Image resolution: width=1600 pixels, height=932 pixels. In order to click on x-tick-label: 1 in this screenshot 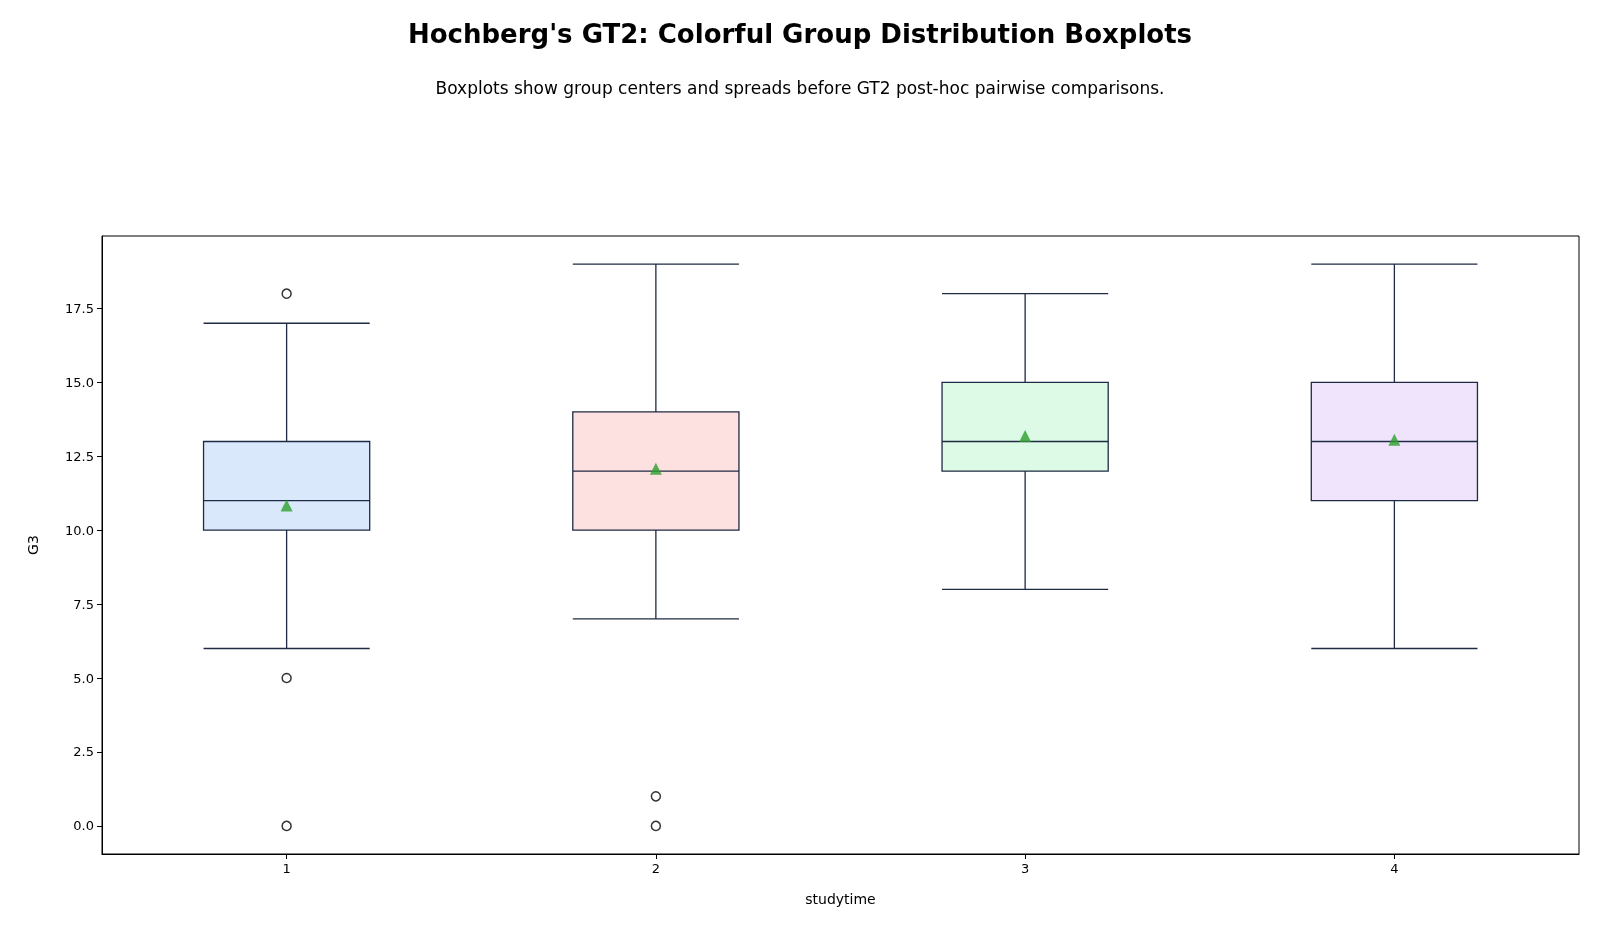, I will do `click(286, 868)`.